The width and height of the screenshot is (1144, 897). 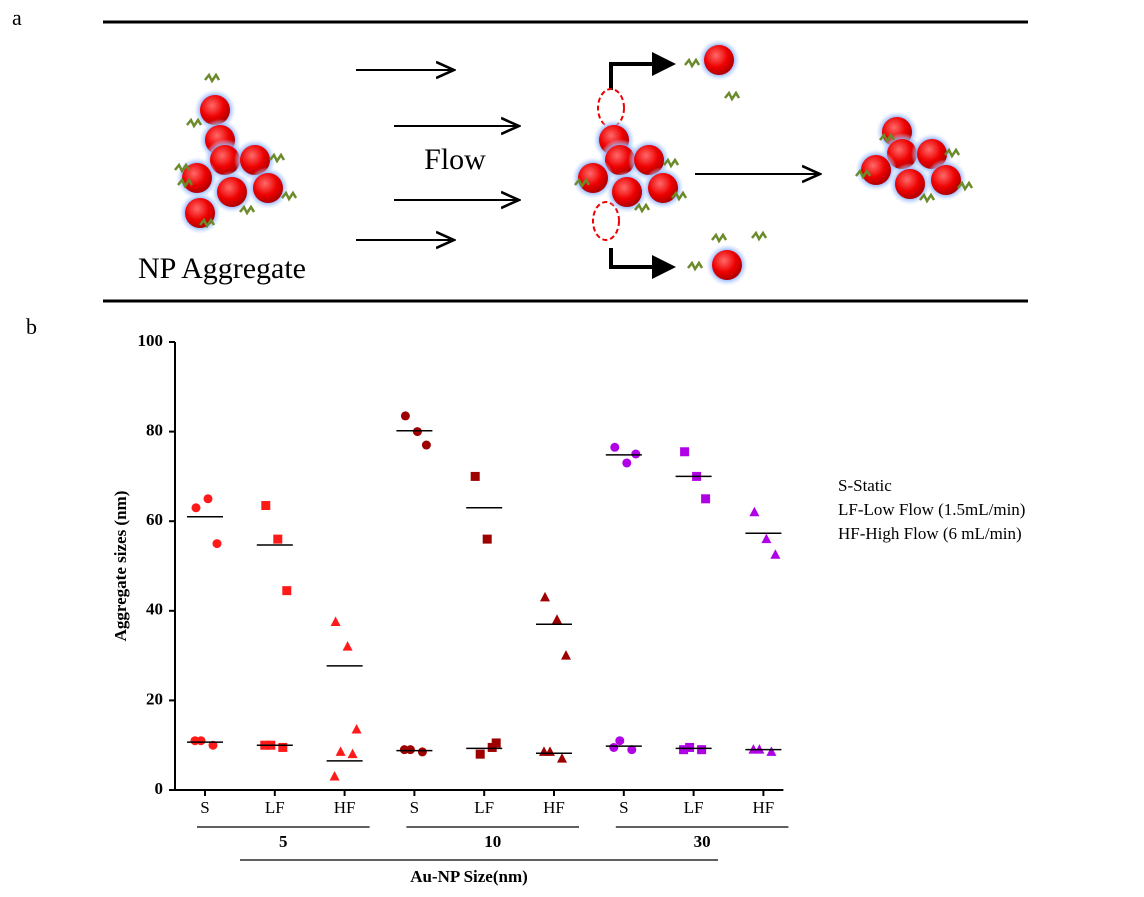 I want to click on legend-note: HF-High Flow (6 mL/min), so click(x=930, y=533).